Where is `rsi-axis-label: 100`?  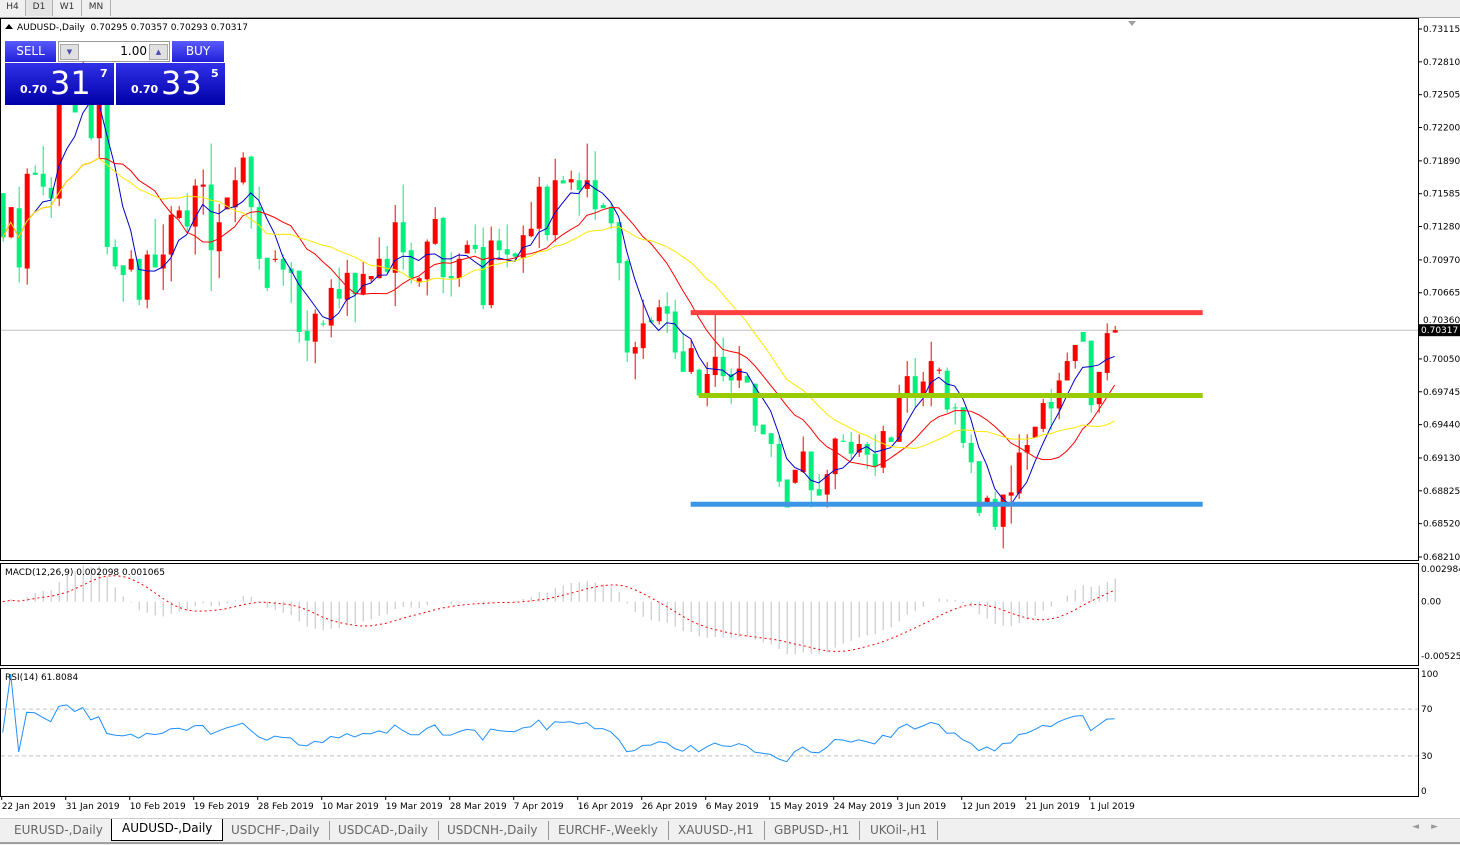
rsi-axis-label: 100 is located at coordinates (1429, 675).